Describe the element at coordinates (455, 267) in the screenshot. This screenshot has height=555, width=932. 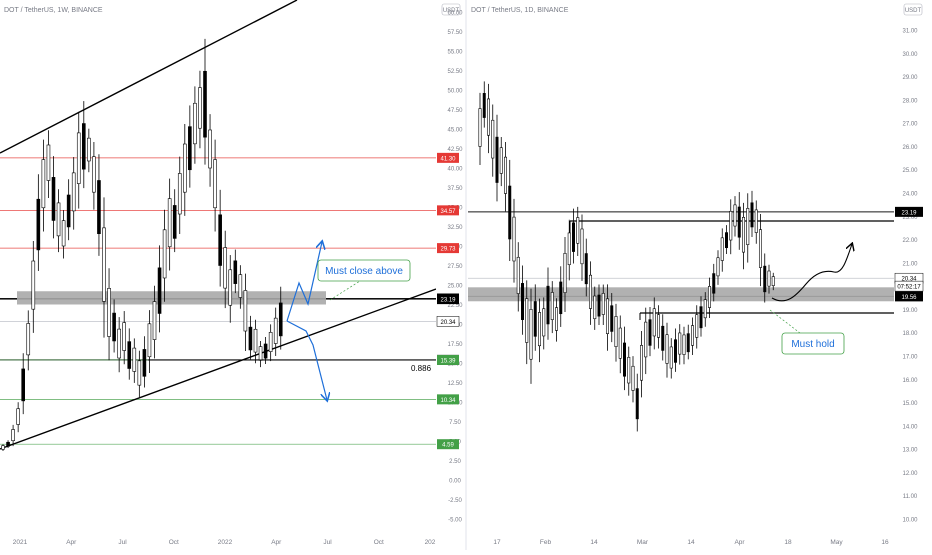
I see `l-y-tick-label: 27.50` at that location.